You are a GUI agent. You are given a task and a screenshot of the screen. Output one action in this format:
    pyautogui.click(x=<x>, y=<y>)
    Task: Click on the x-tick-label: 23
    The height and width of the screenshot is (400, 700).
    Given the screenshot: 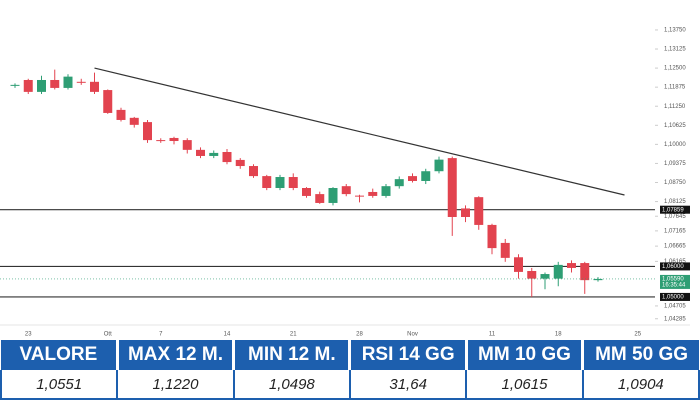 What is the action you would take?
    pyautogui.click(x=28, y=335)
    